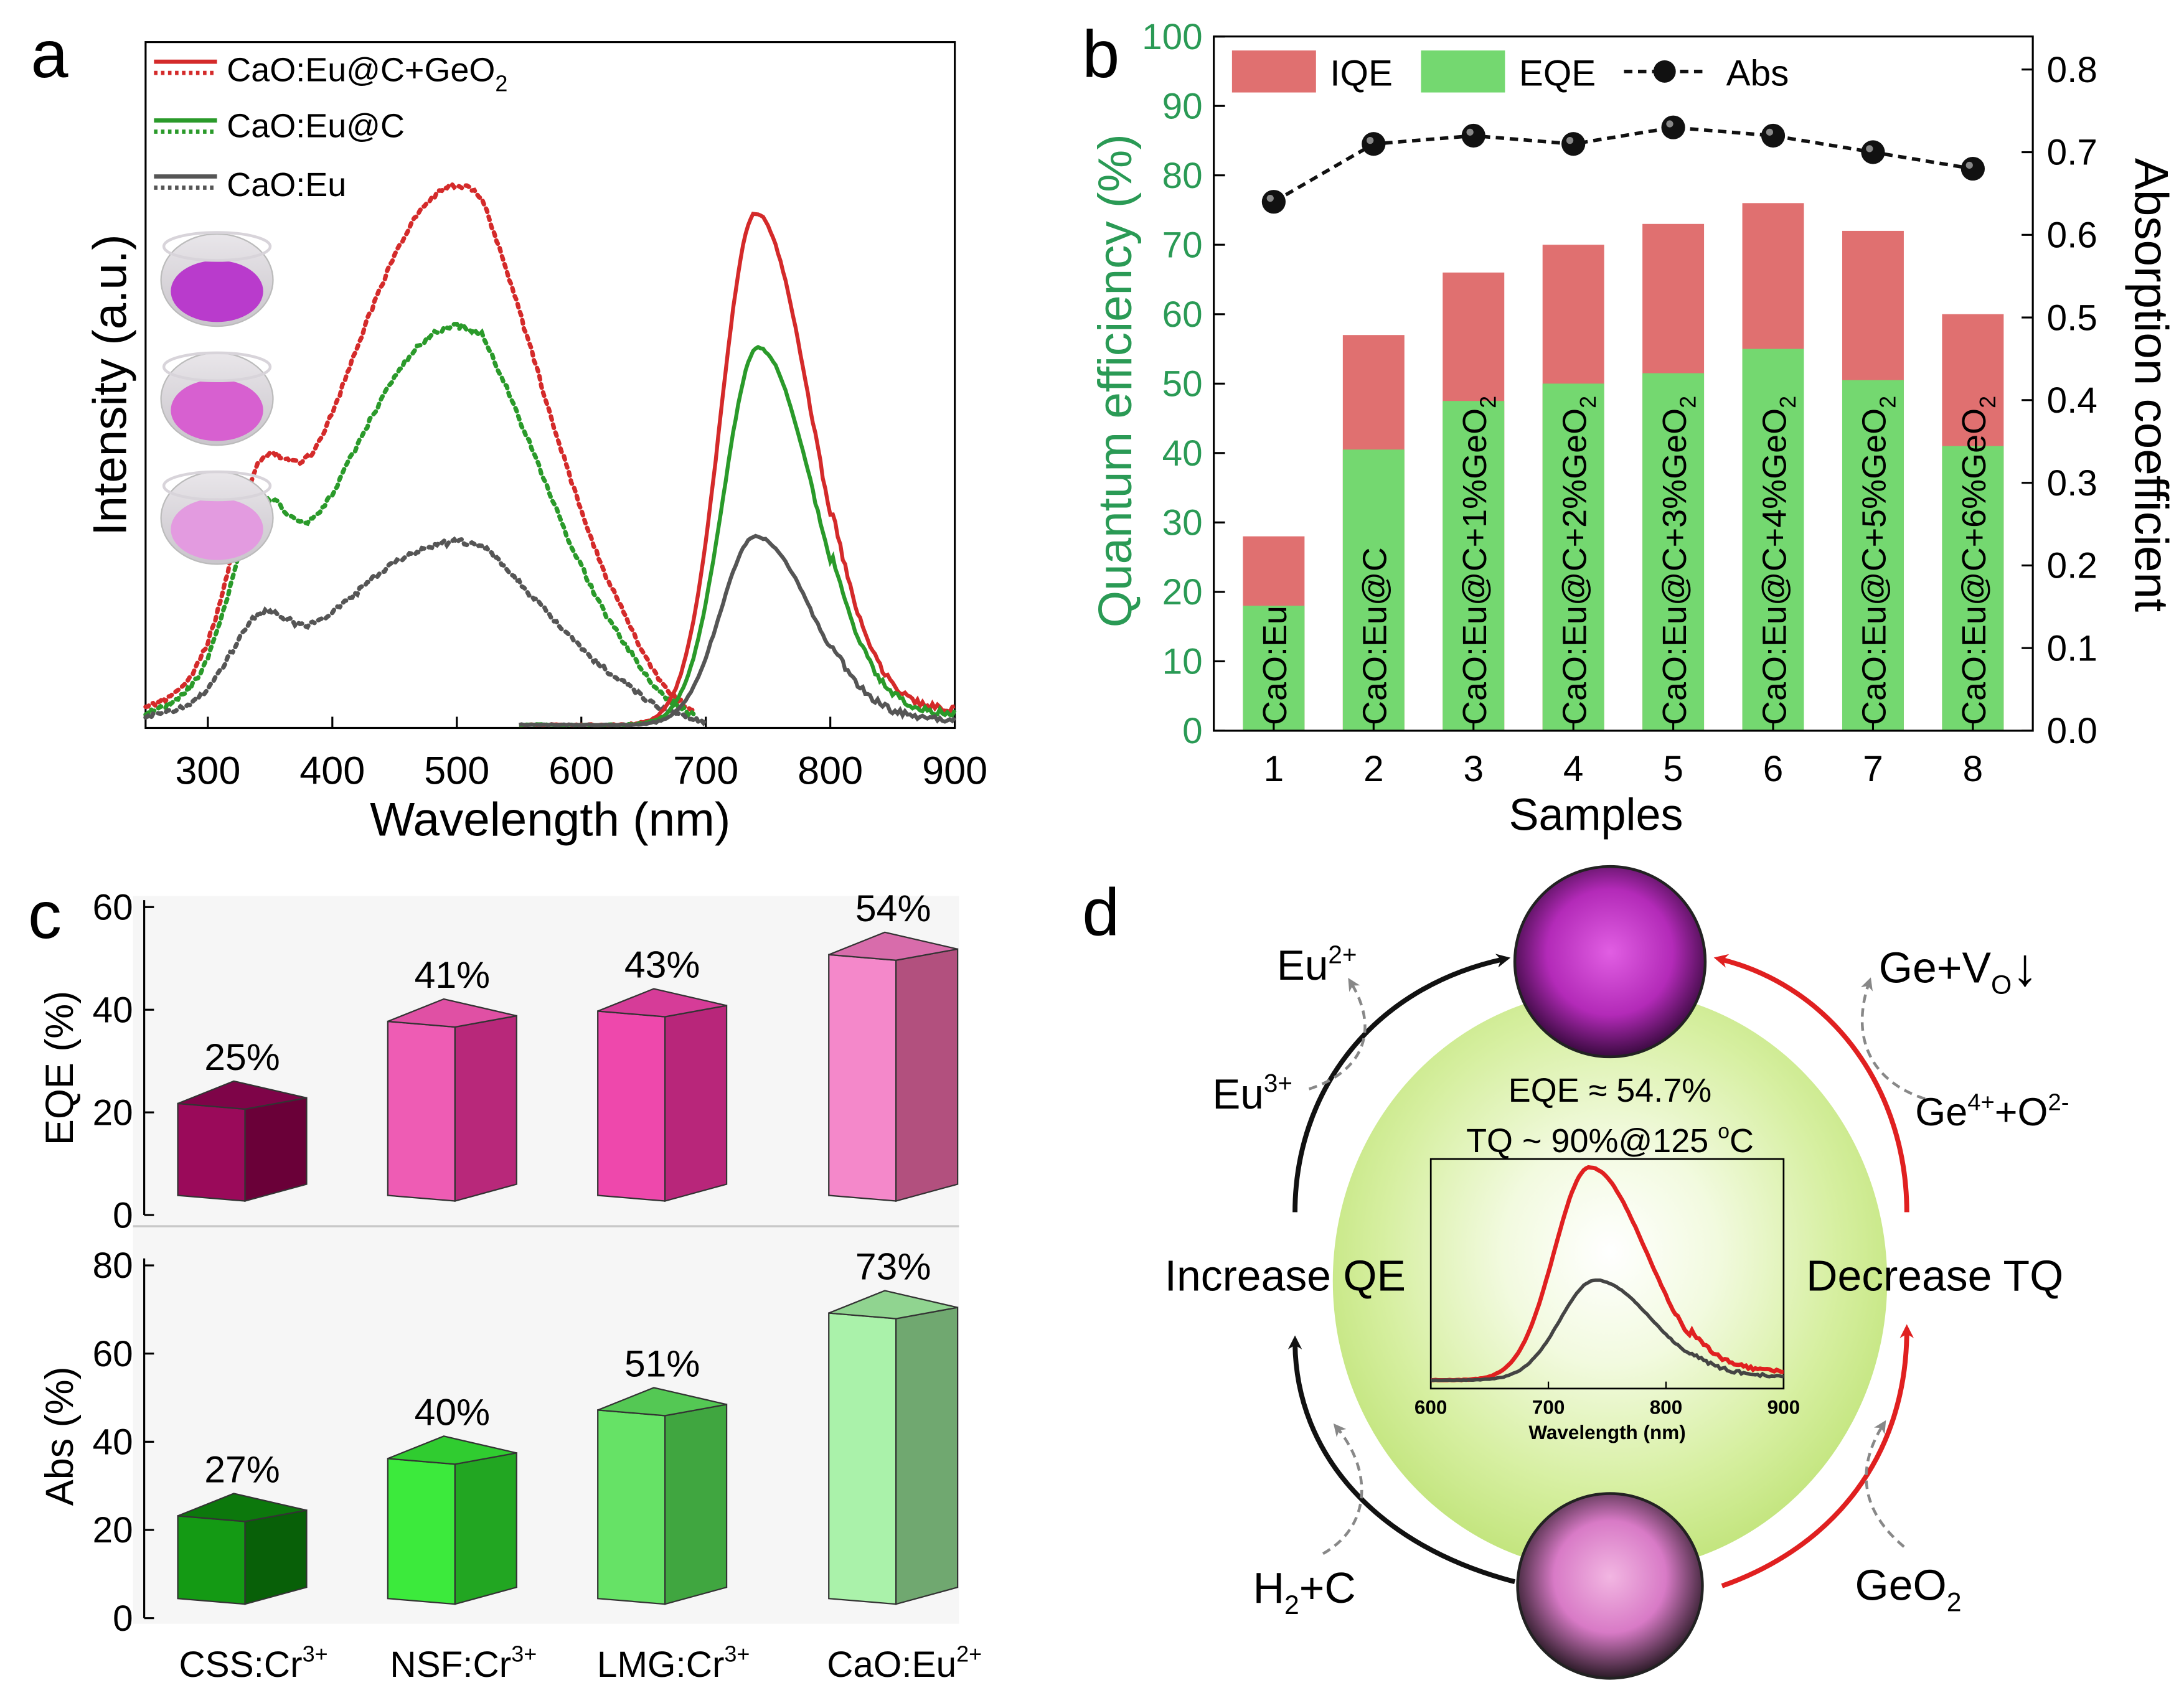 This screenshot has width=2184, height=1698. Describe the element at coordinates (1374, 769) in the screenshot. I see `x-tick-label-b-2: 2` at that location.